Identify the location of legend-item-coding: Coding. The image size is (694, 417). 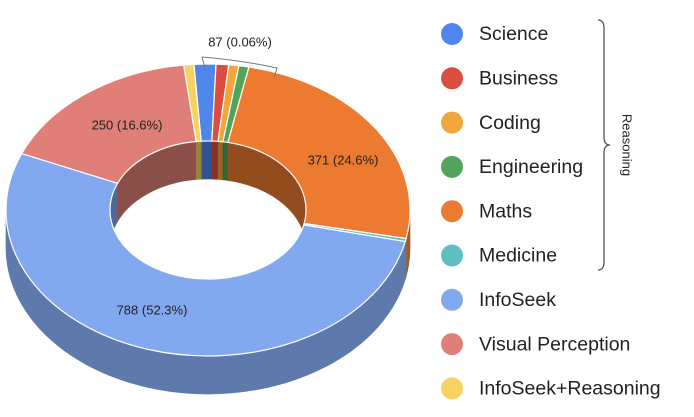
(491, 122).